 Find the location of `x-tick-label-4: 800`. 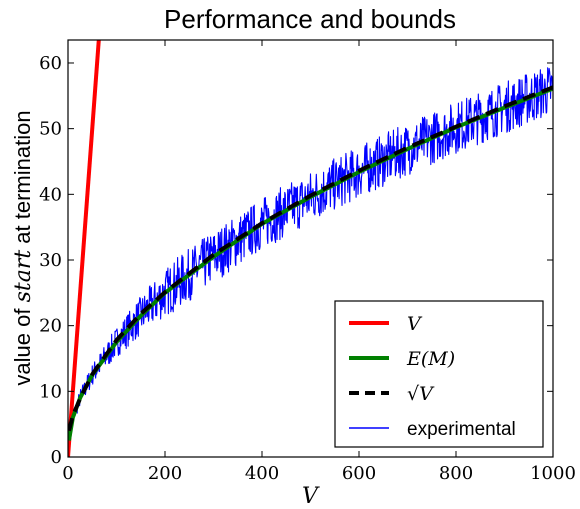

x-tick-label-4: 800 is located at coordinates (456, 473).